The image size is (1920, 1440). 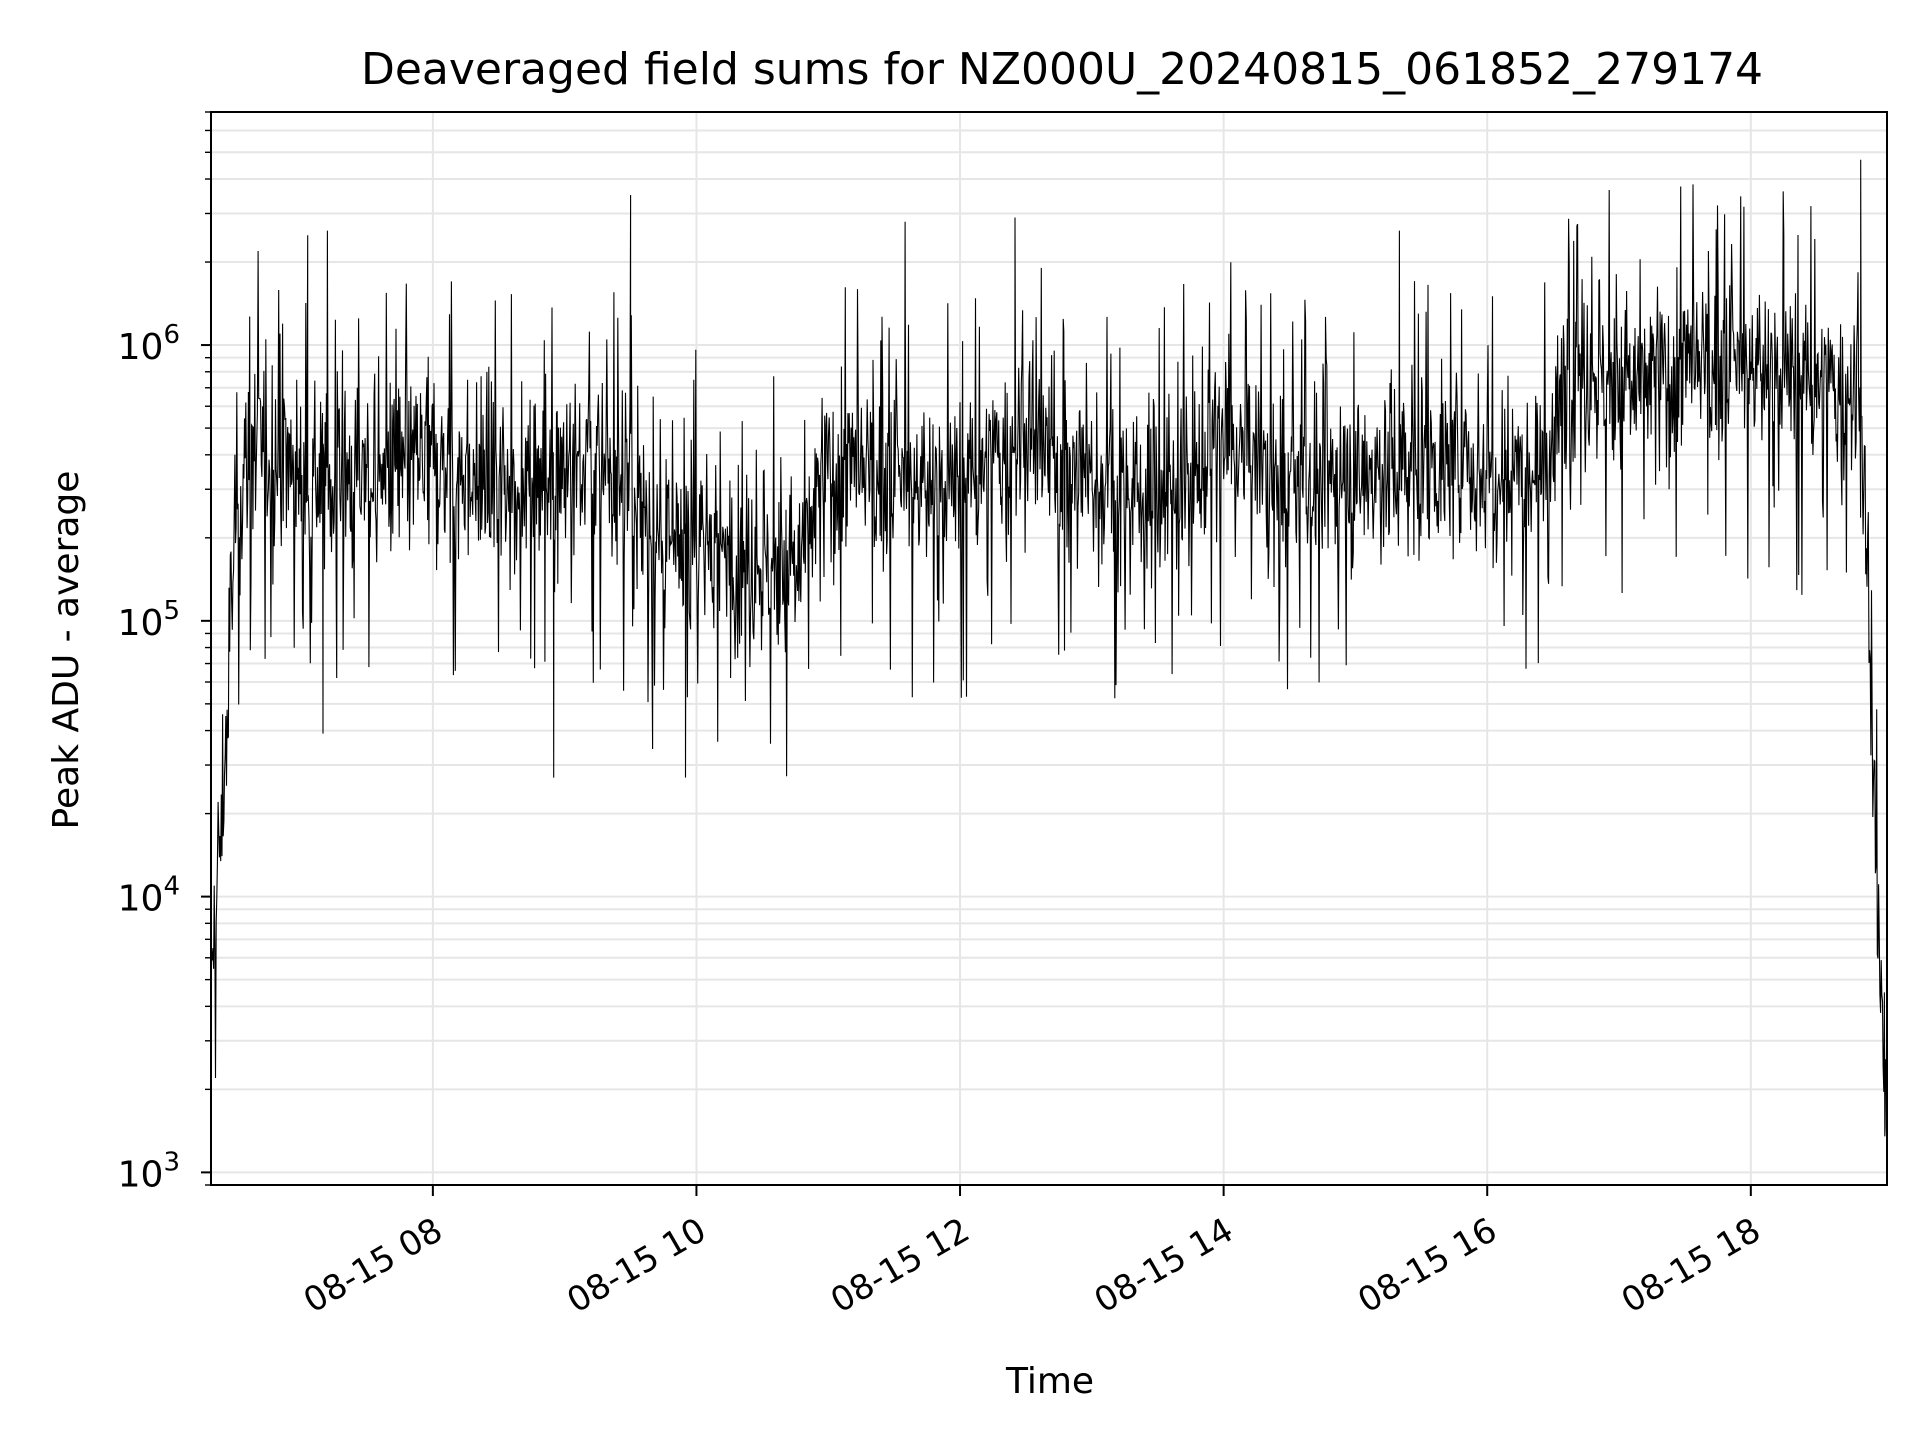 I want to click on x-tick-label: 08-15 10, so click(x=637, y=1265).